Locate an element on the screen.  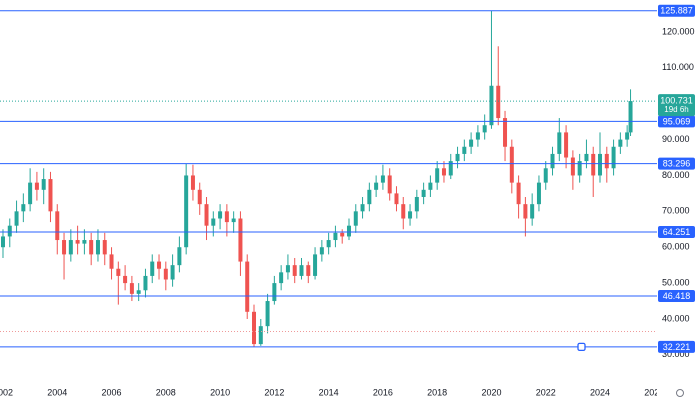
level-label: 125.887 is located at coordinates (676, 11).